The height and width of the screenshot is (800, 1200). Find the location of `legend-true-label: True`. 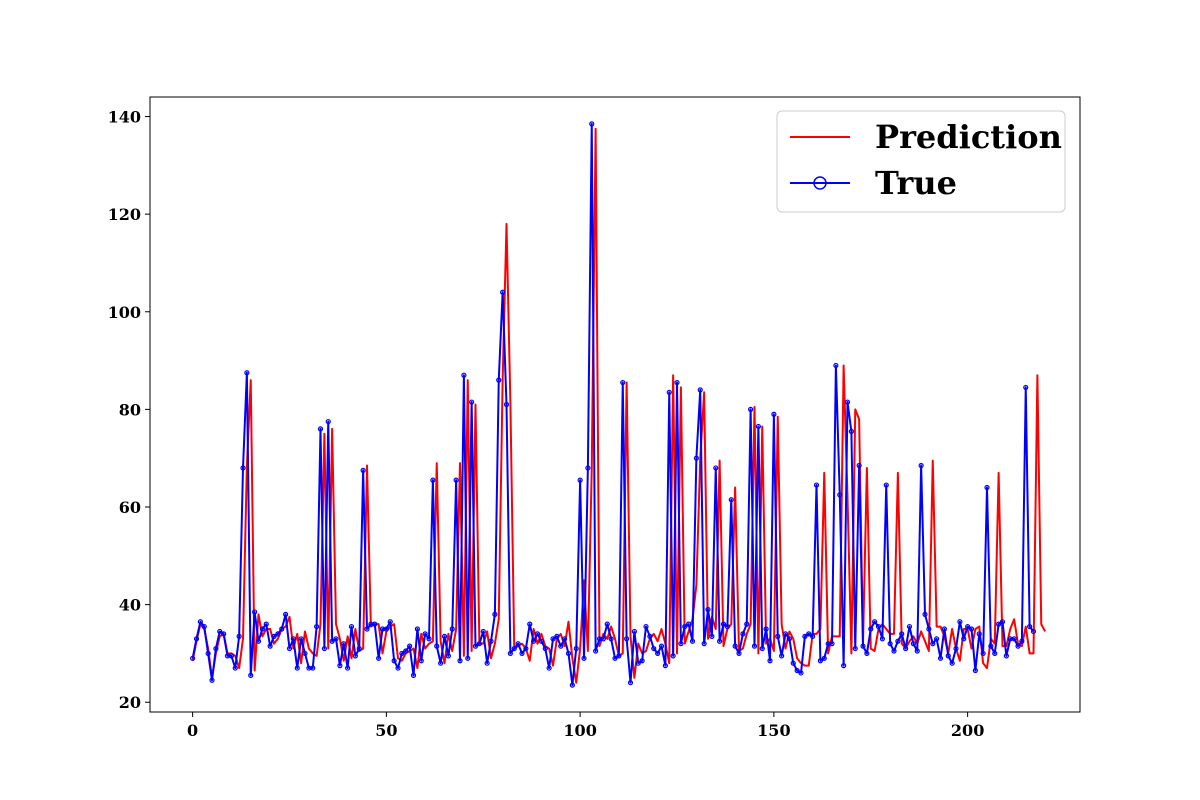

legend-true-label: True is located at coordinates (916, 183).